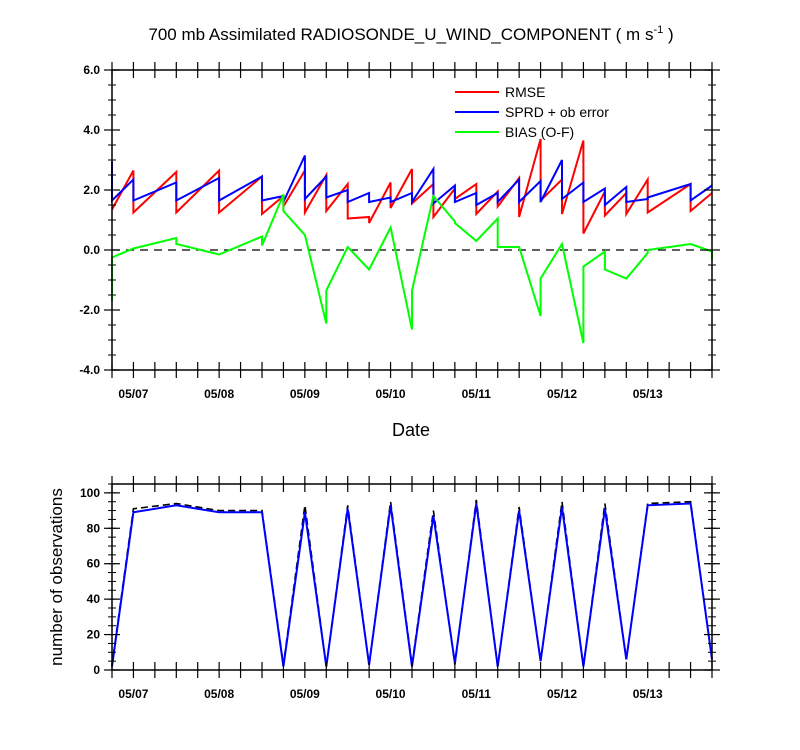 This screenshot has height=750, width=800. Describe the element at coordinates (56, 577) in the screenshot. I see `bottom-yaxis-label: number of observations` at that location.